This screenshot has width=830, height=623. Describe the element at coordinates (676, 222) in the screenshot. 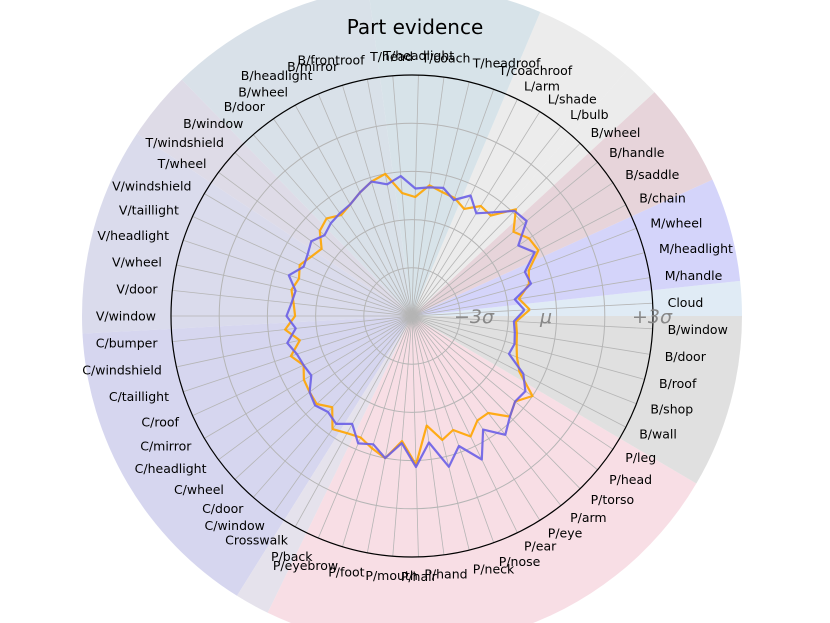

I see `category-label: M/wheel` at that location.